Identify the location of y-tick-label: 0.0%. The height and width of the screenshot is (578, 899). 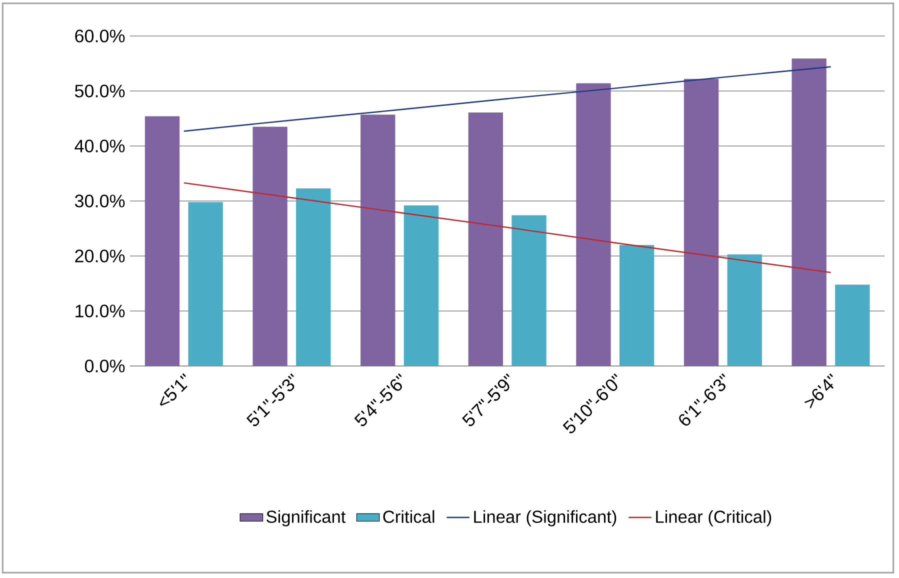
(104, 366).